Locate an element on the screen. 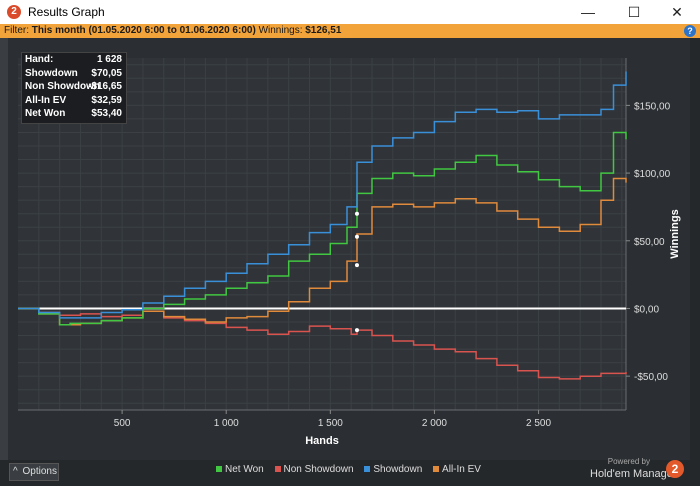 The width and height of the screenshot is (700, 486). chevron-up-icon: ^ is located at coordinates (15, 471).